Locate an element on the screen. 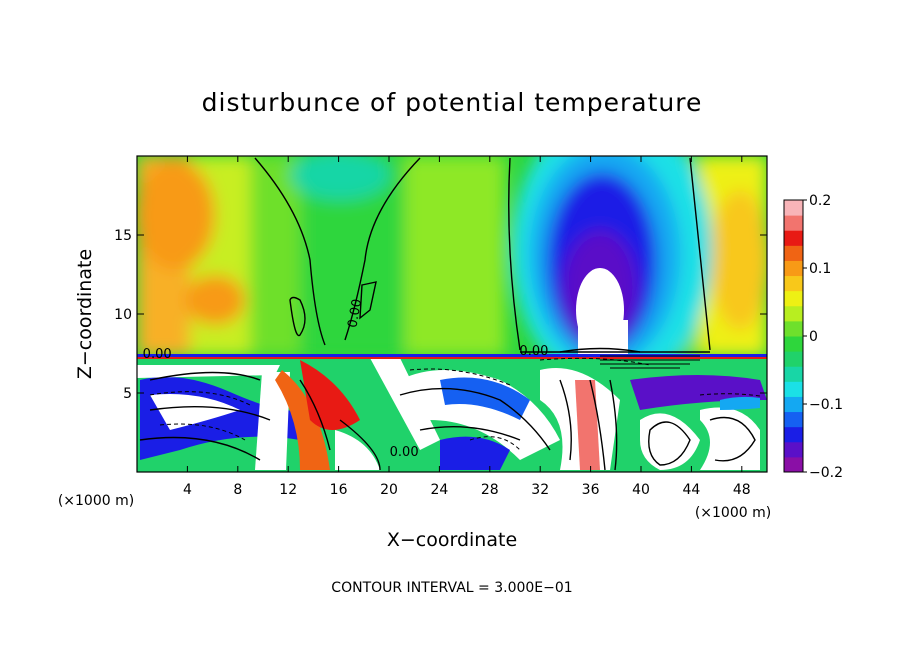  y-tick-label: 5 is located at coordinates (127, 394).